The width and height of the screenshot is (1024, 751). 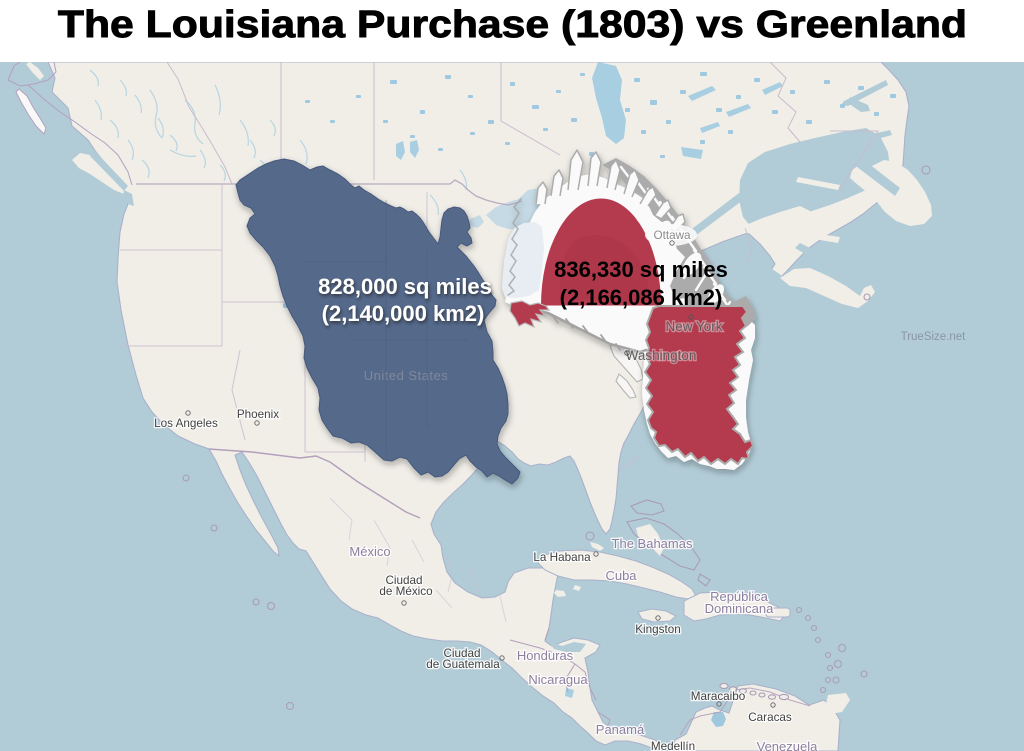 I want to click on svg-text: Venezuela, so click(x=787, y=745).